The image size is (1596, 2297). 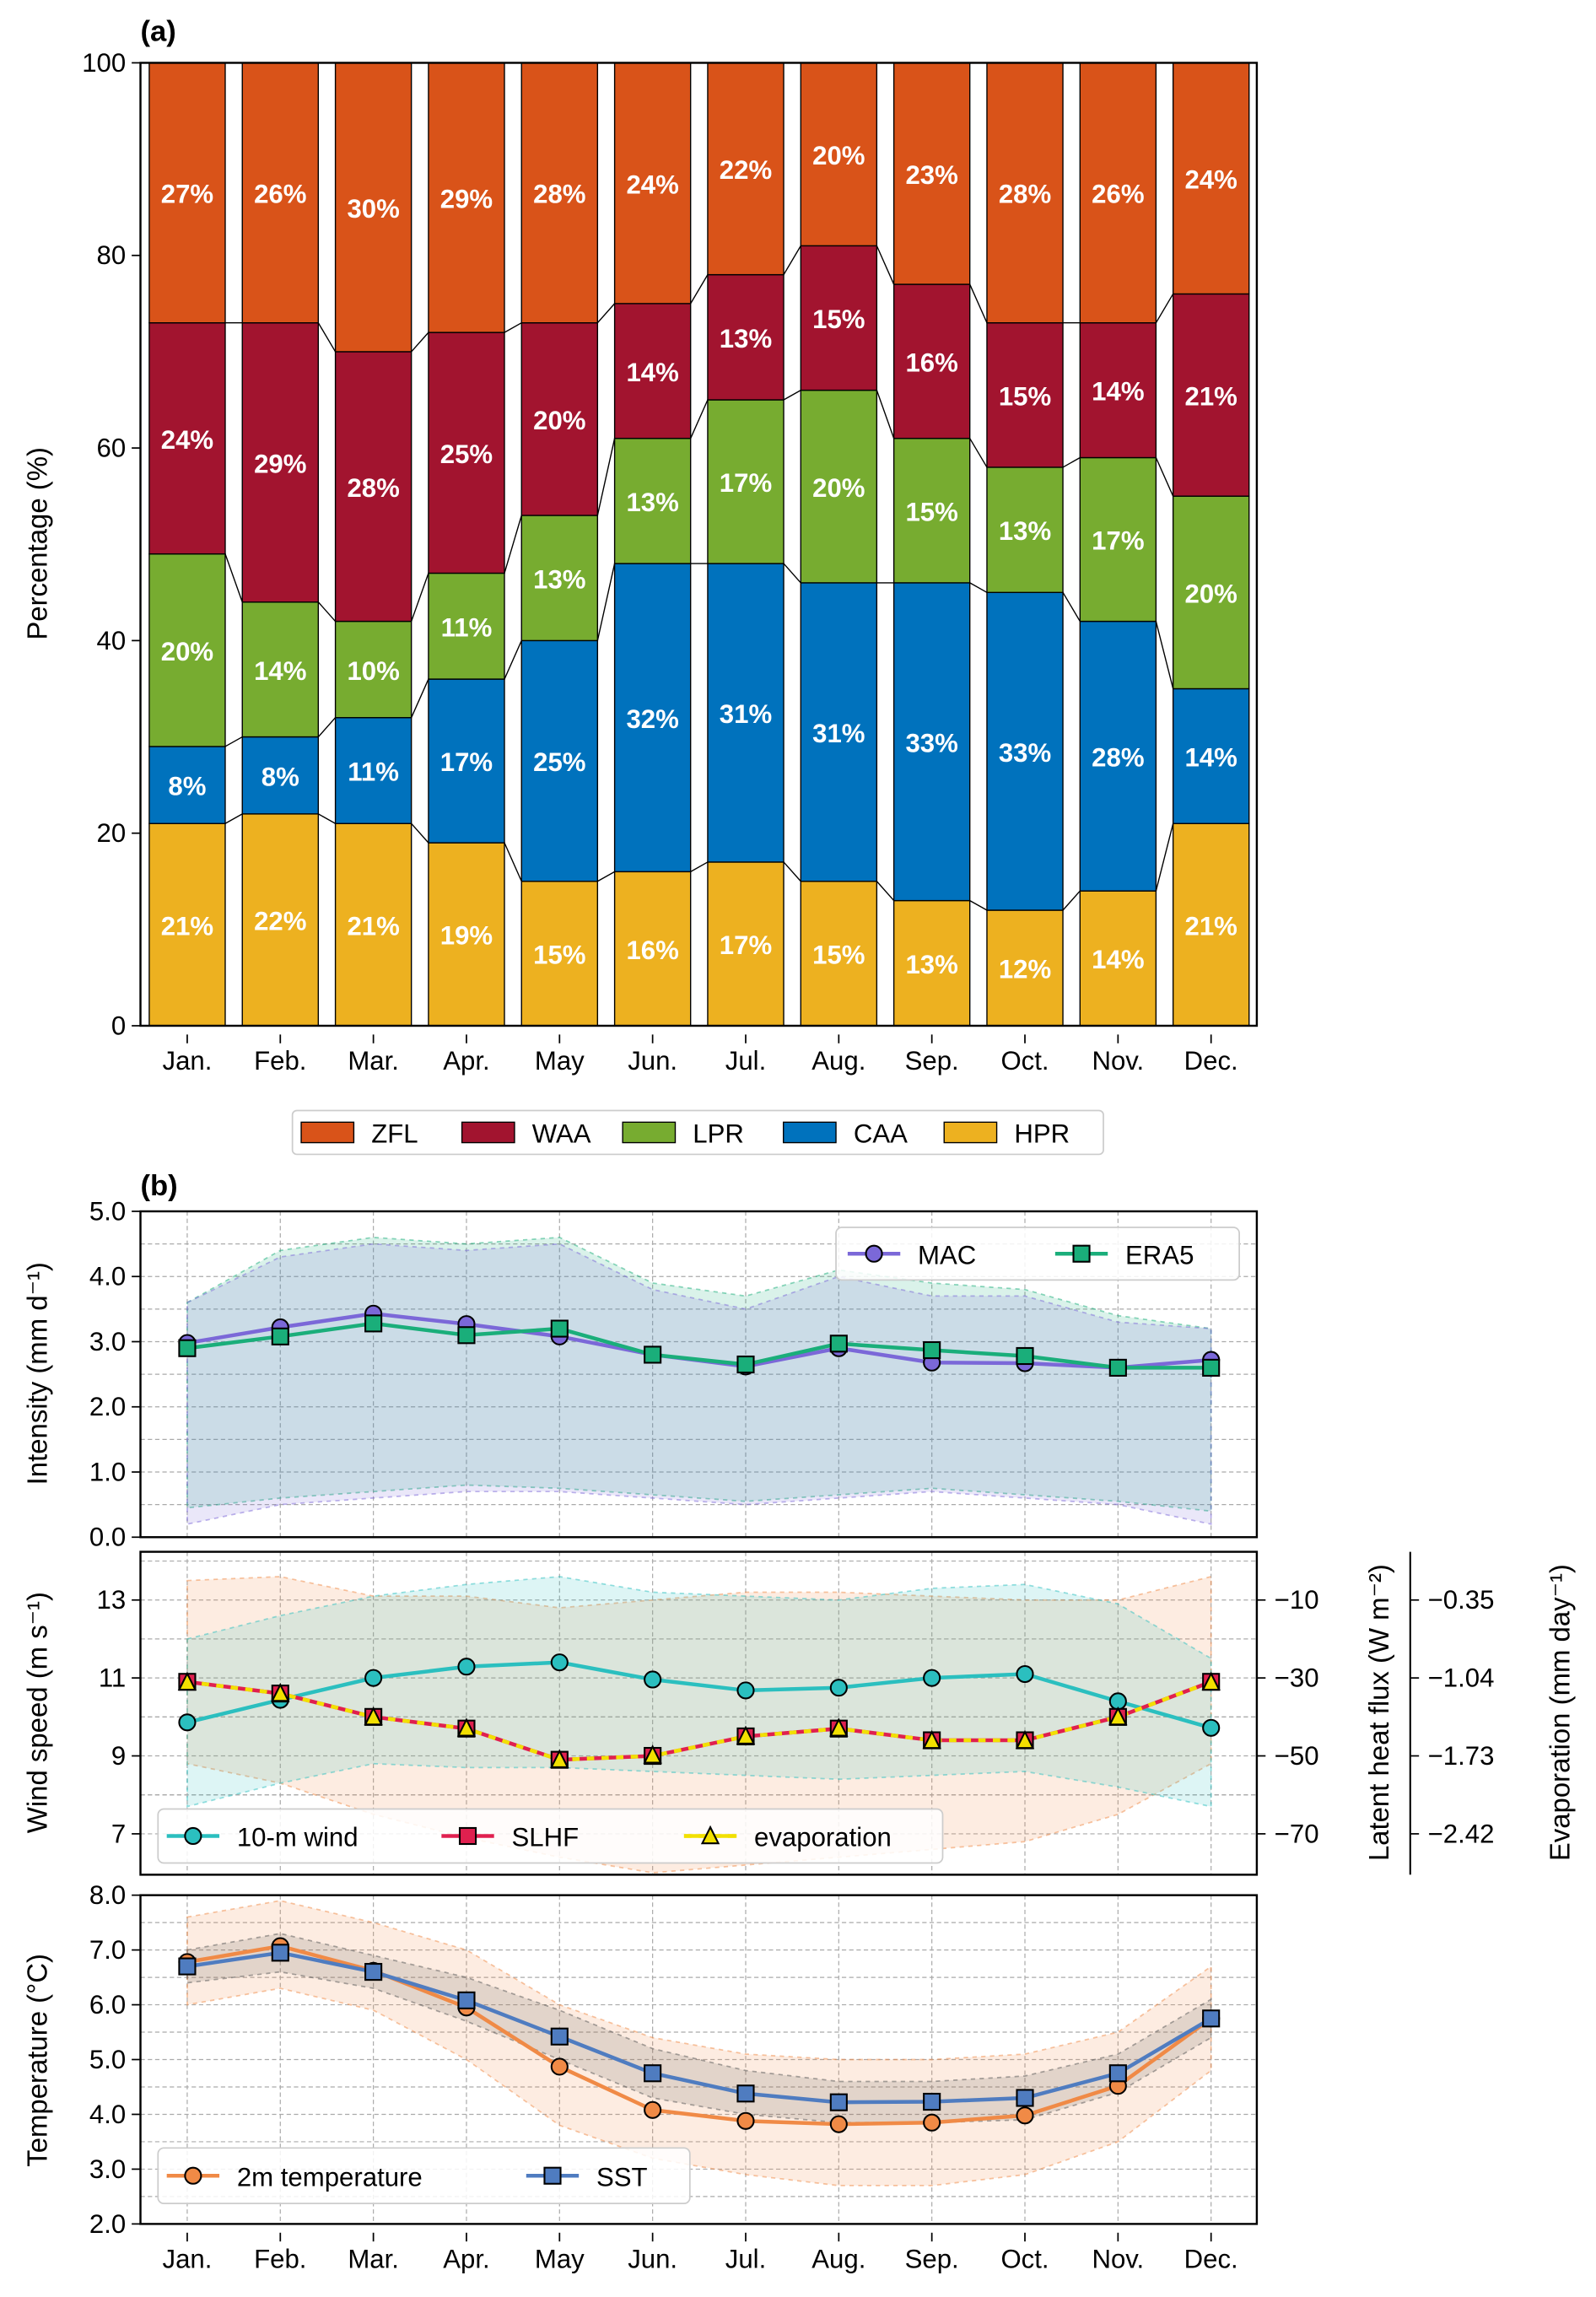 I want to click on mac-range-band, so click(x=699, y=1384).